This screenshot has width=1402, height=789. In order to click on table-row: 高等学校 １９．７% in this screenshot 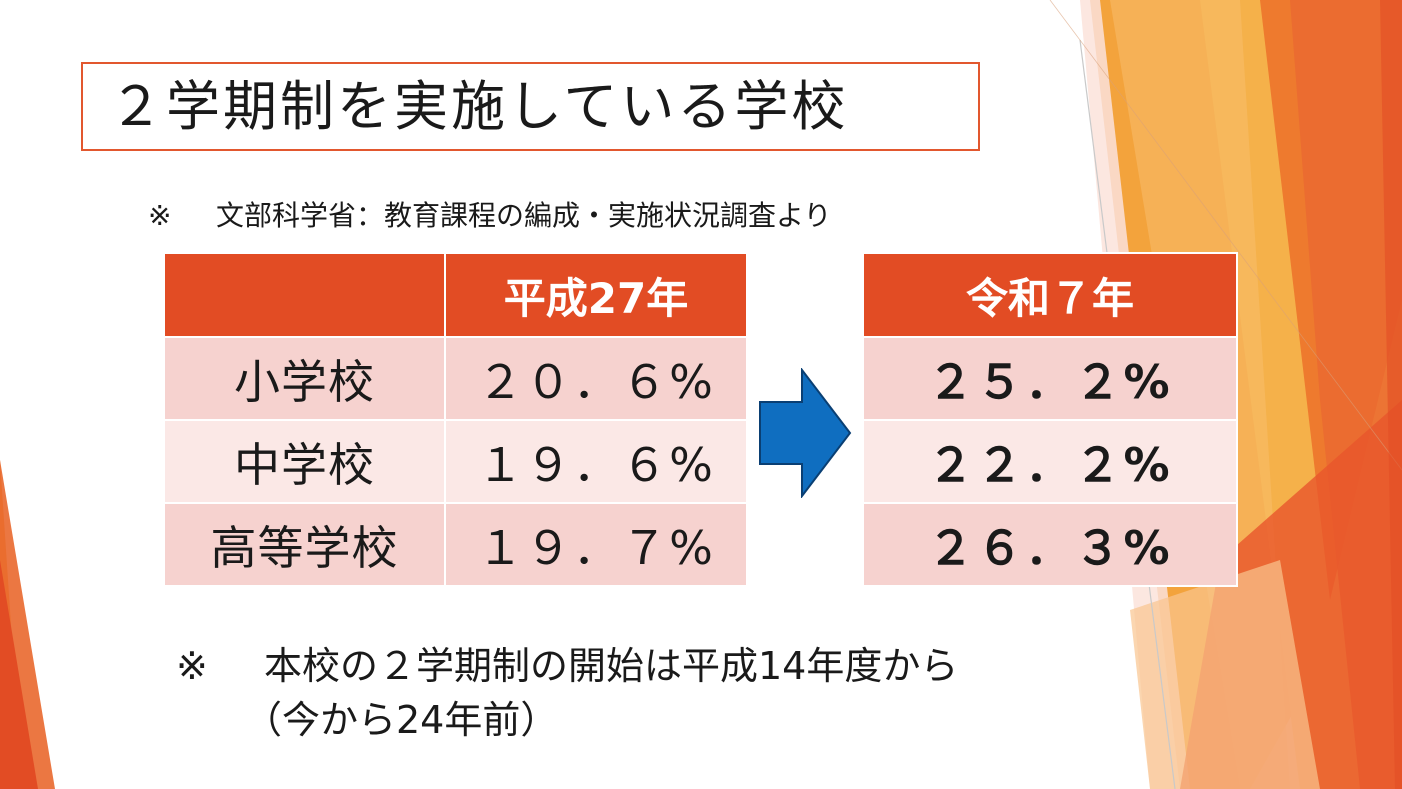, I will do `click(455, 544)`.